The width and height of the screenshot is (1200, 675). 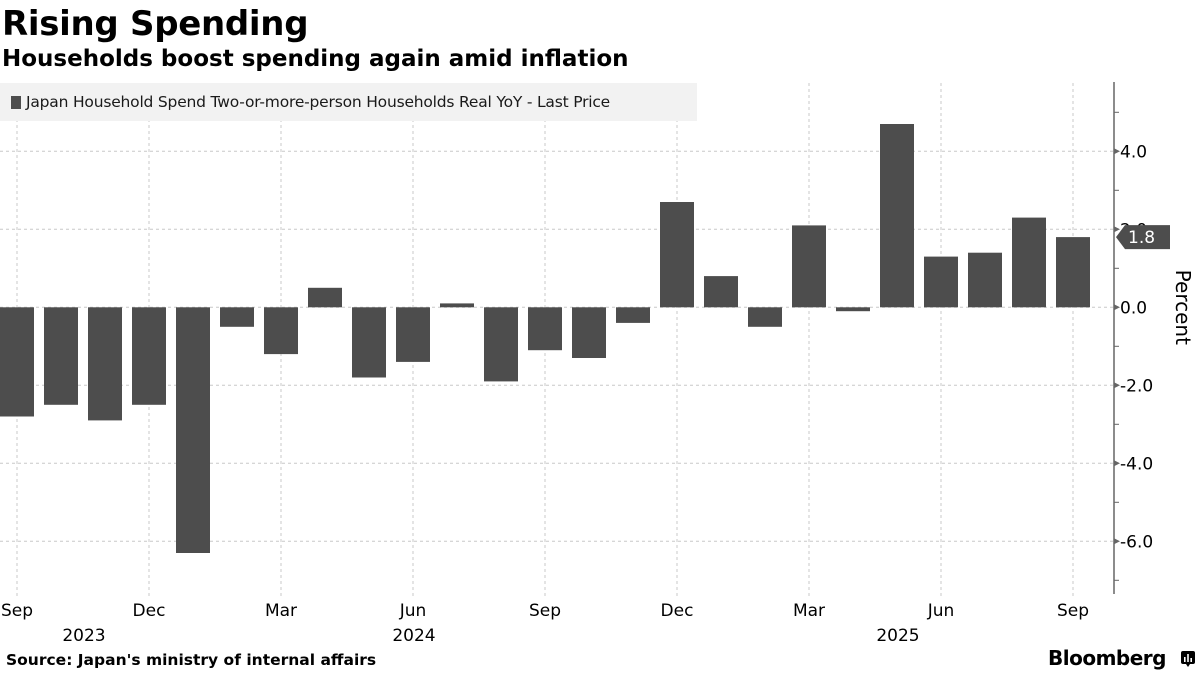 What do you see at coordinates (1133, 152) in the screenshot?
I see `y-tick-label: 4.0` at bounding box center [1133, 152].